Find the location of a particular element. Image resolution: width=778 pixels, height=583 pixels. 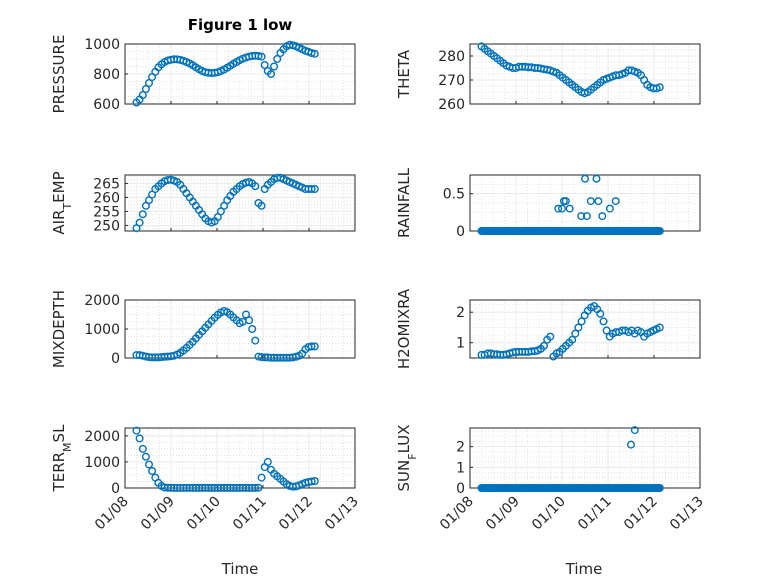

y-axis-label: THETA is located at coordinates (404, 74).